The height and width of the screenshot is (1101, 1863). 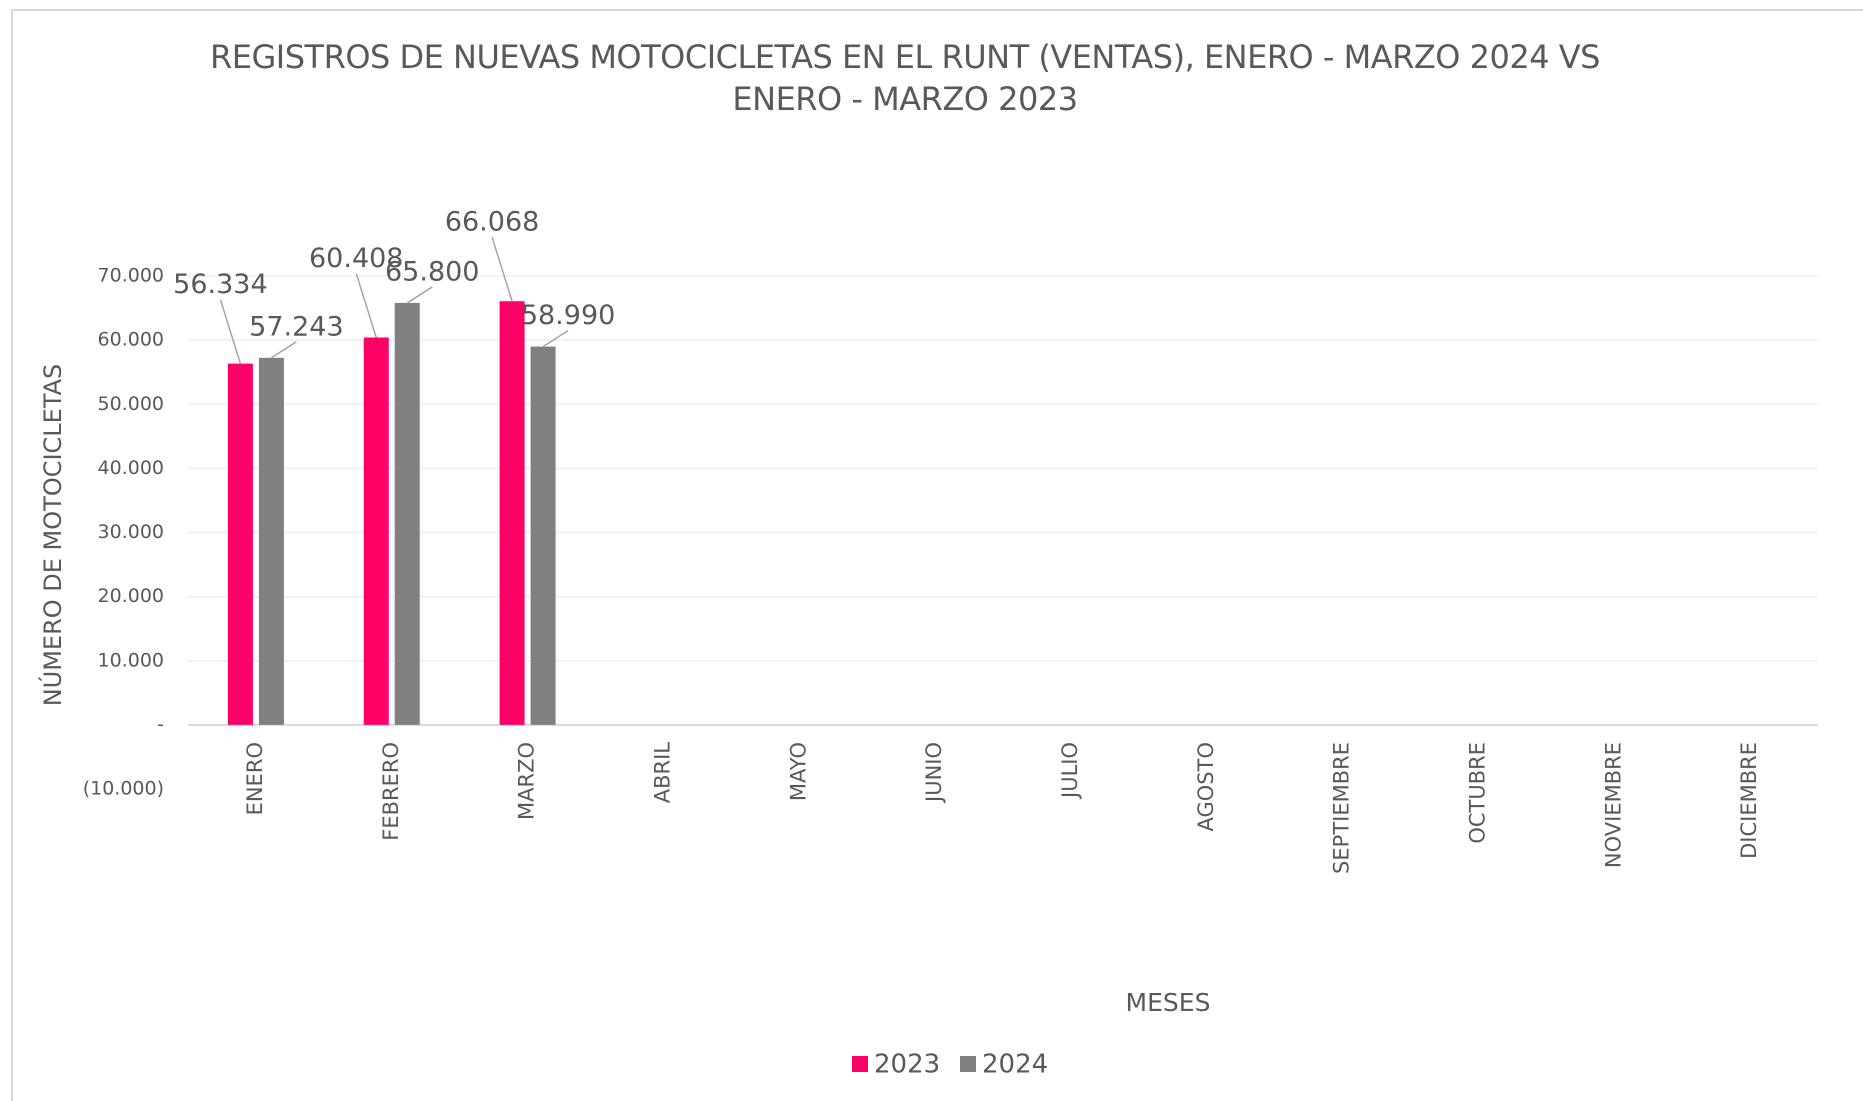 I want to click on y-tick-label: 50.000, so click(x=131, y=404).